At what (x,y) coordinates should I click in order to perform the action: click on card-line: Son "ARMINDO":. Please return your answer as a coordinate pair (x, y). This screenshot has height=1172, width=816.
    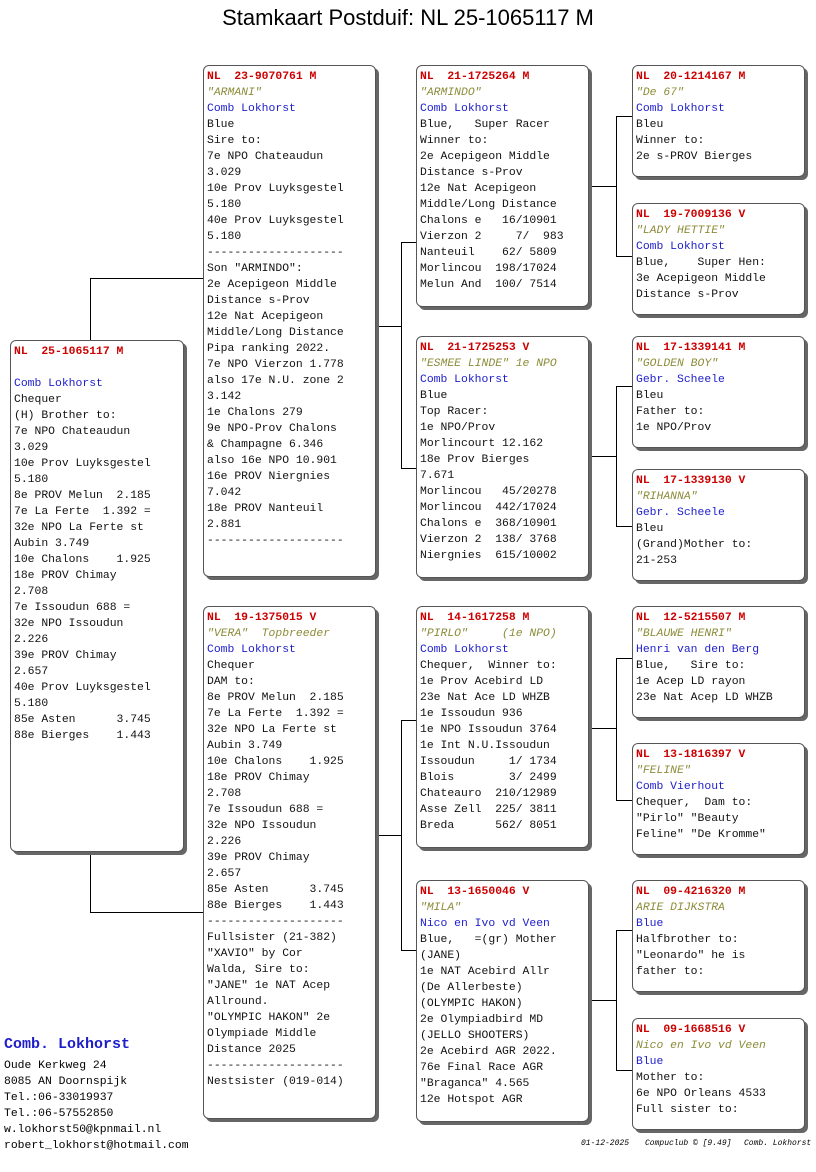
    Looking at the image, I should click on (255, 269).